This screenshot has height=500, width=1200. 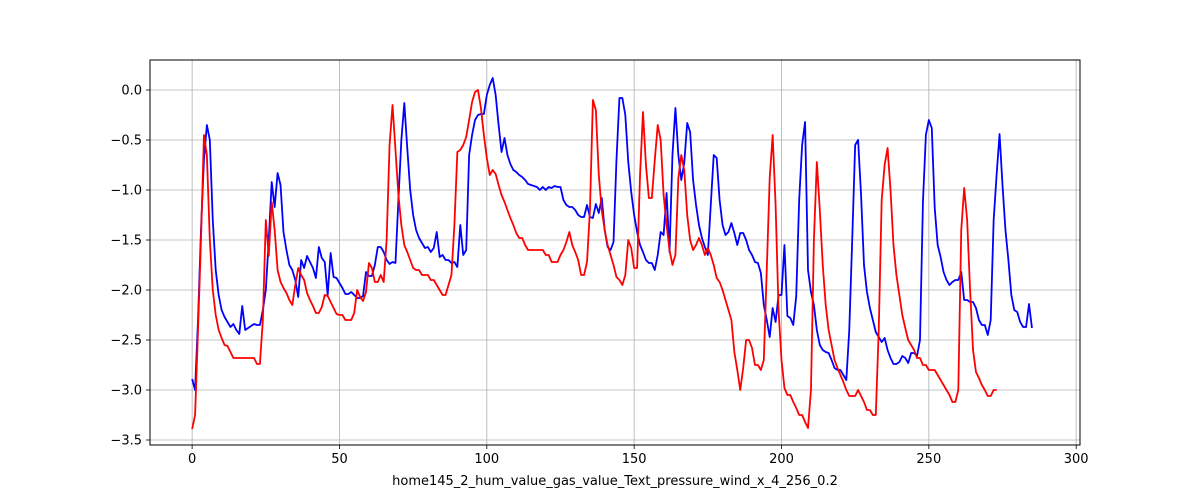 I want to click on x-tick-label: 0, so click(x=192, y=459).